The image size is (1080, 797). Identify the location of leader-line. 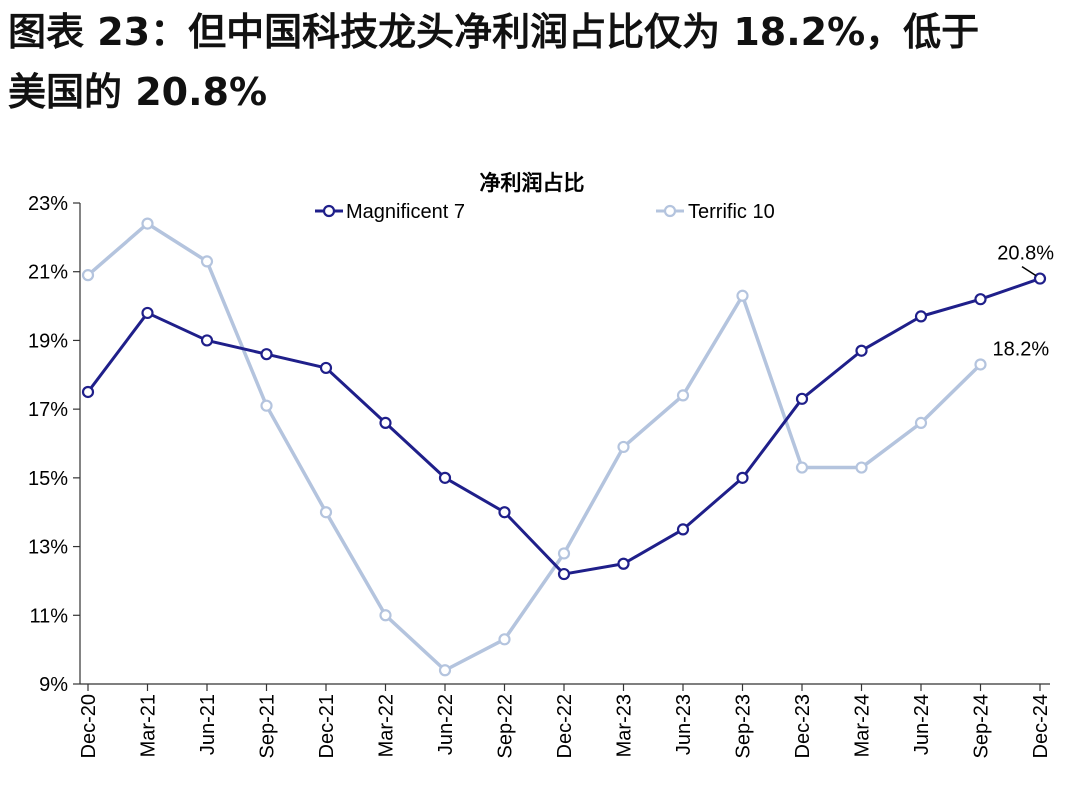
(1029, 271).